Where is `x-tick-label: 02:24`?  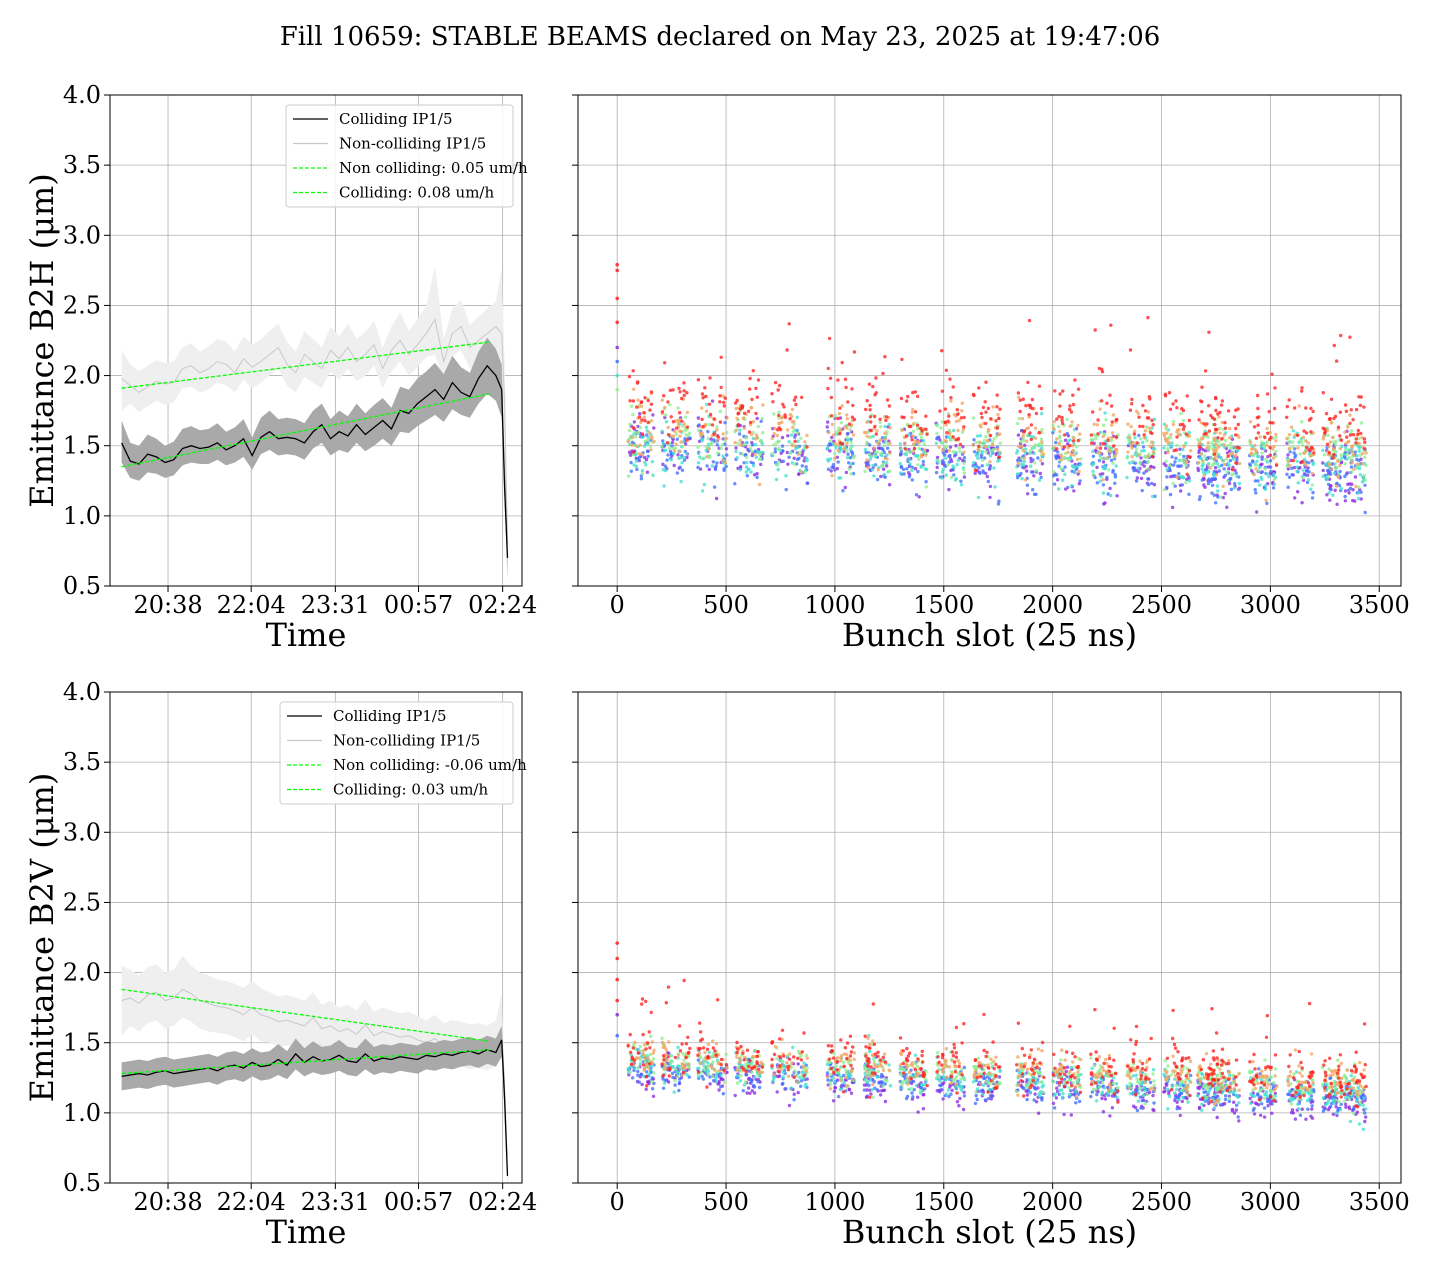 x-tick-label: 02:24 is located at coordinates (502, 1202).